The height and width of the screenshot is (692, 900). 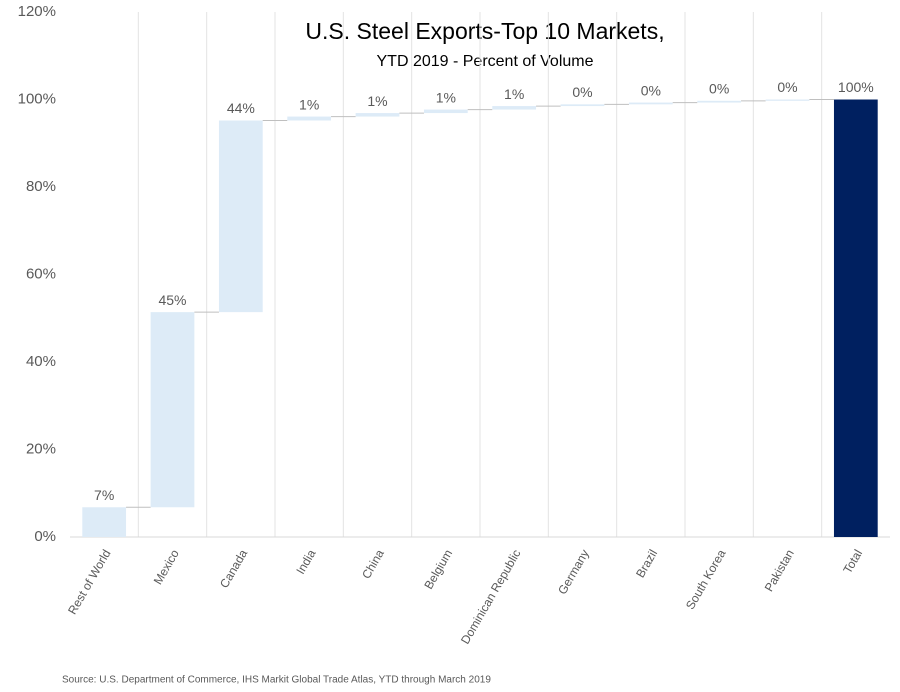 What do you see at coordinates (41, 186) in the screenshot?
I see `y-tick-label: 80%` at bounding box center [41, 186].